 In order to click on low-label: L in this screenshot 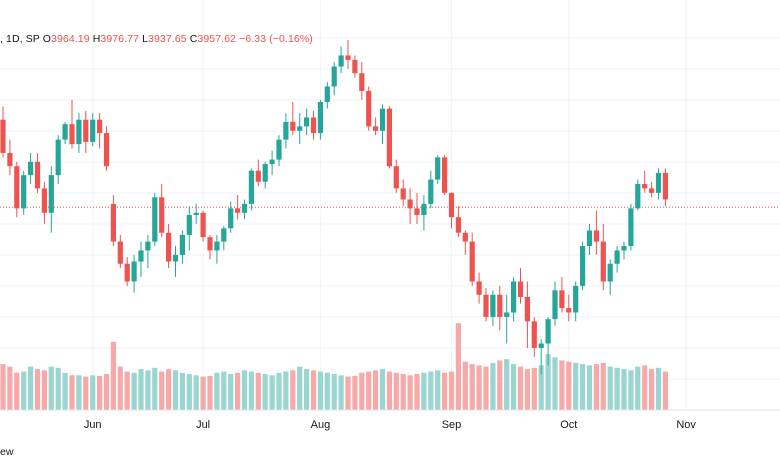, I will do `click(145, 39)`.